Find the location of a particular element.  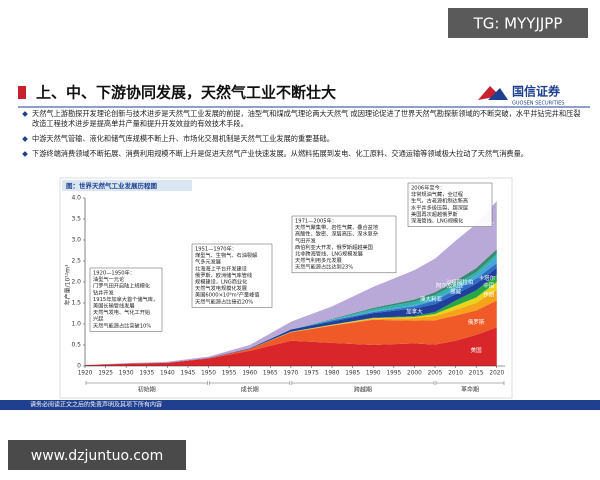

x-tick-label: 1975 is located at coordinates (311, 374).